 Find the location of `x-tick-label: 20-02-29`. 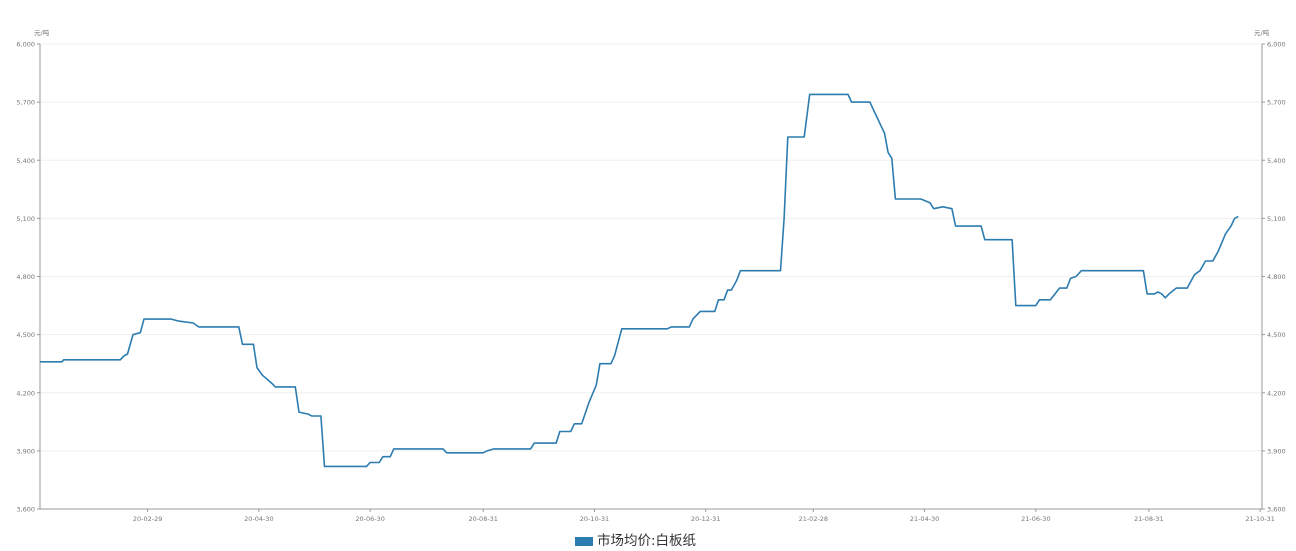

x-tick-label: 20-02-29 is located at coordinates (148, 519).